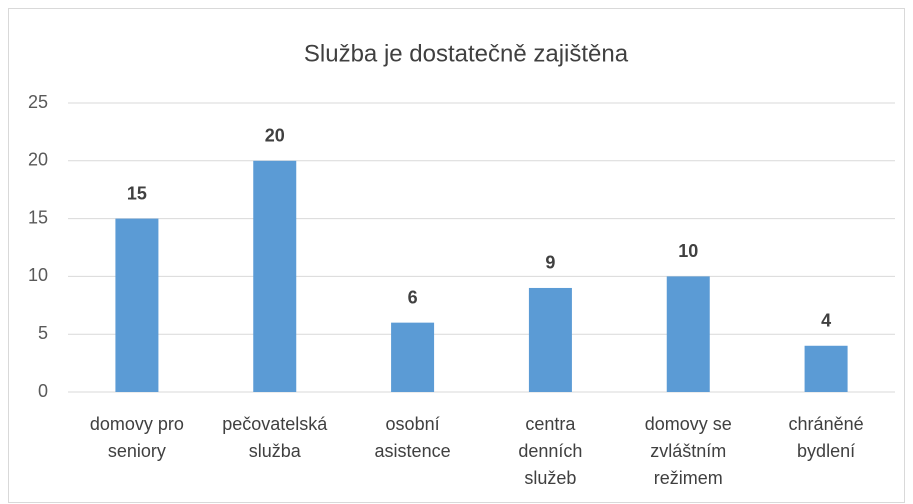 The image size is (913, 504). I want to click on value-label: 6, so click(413, 297).